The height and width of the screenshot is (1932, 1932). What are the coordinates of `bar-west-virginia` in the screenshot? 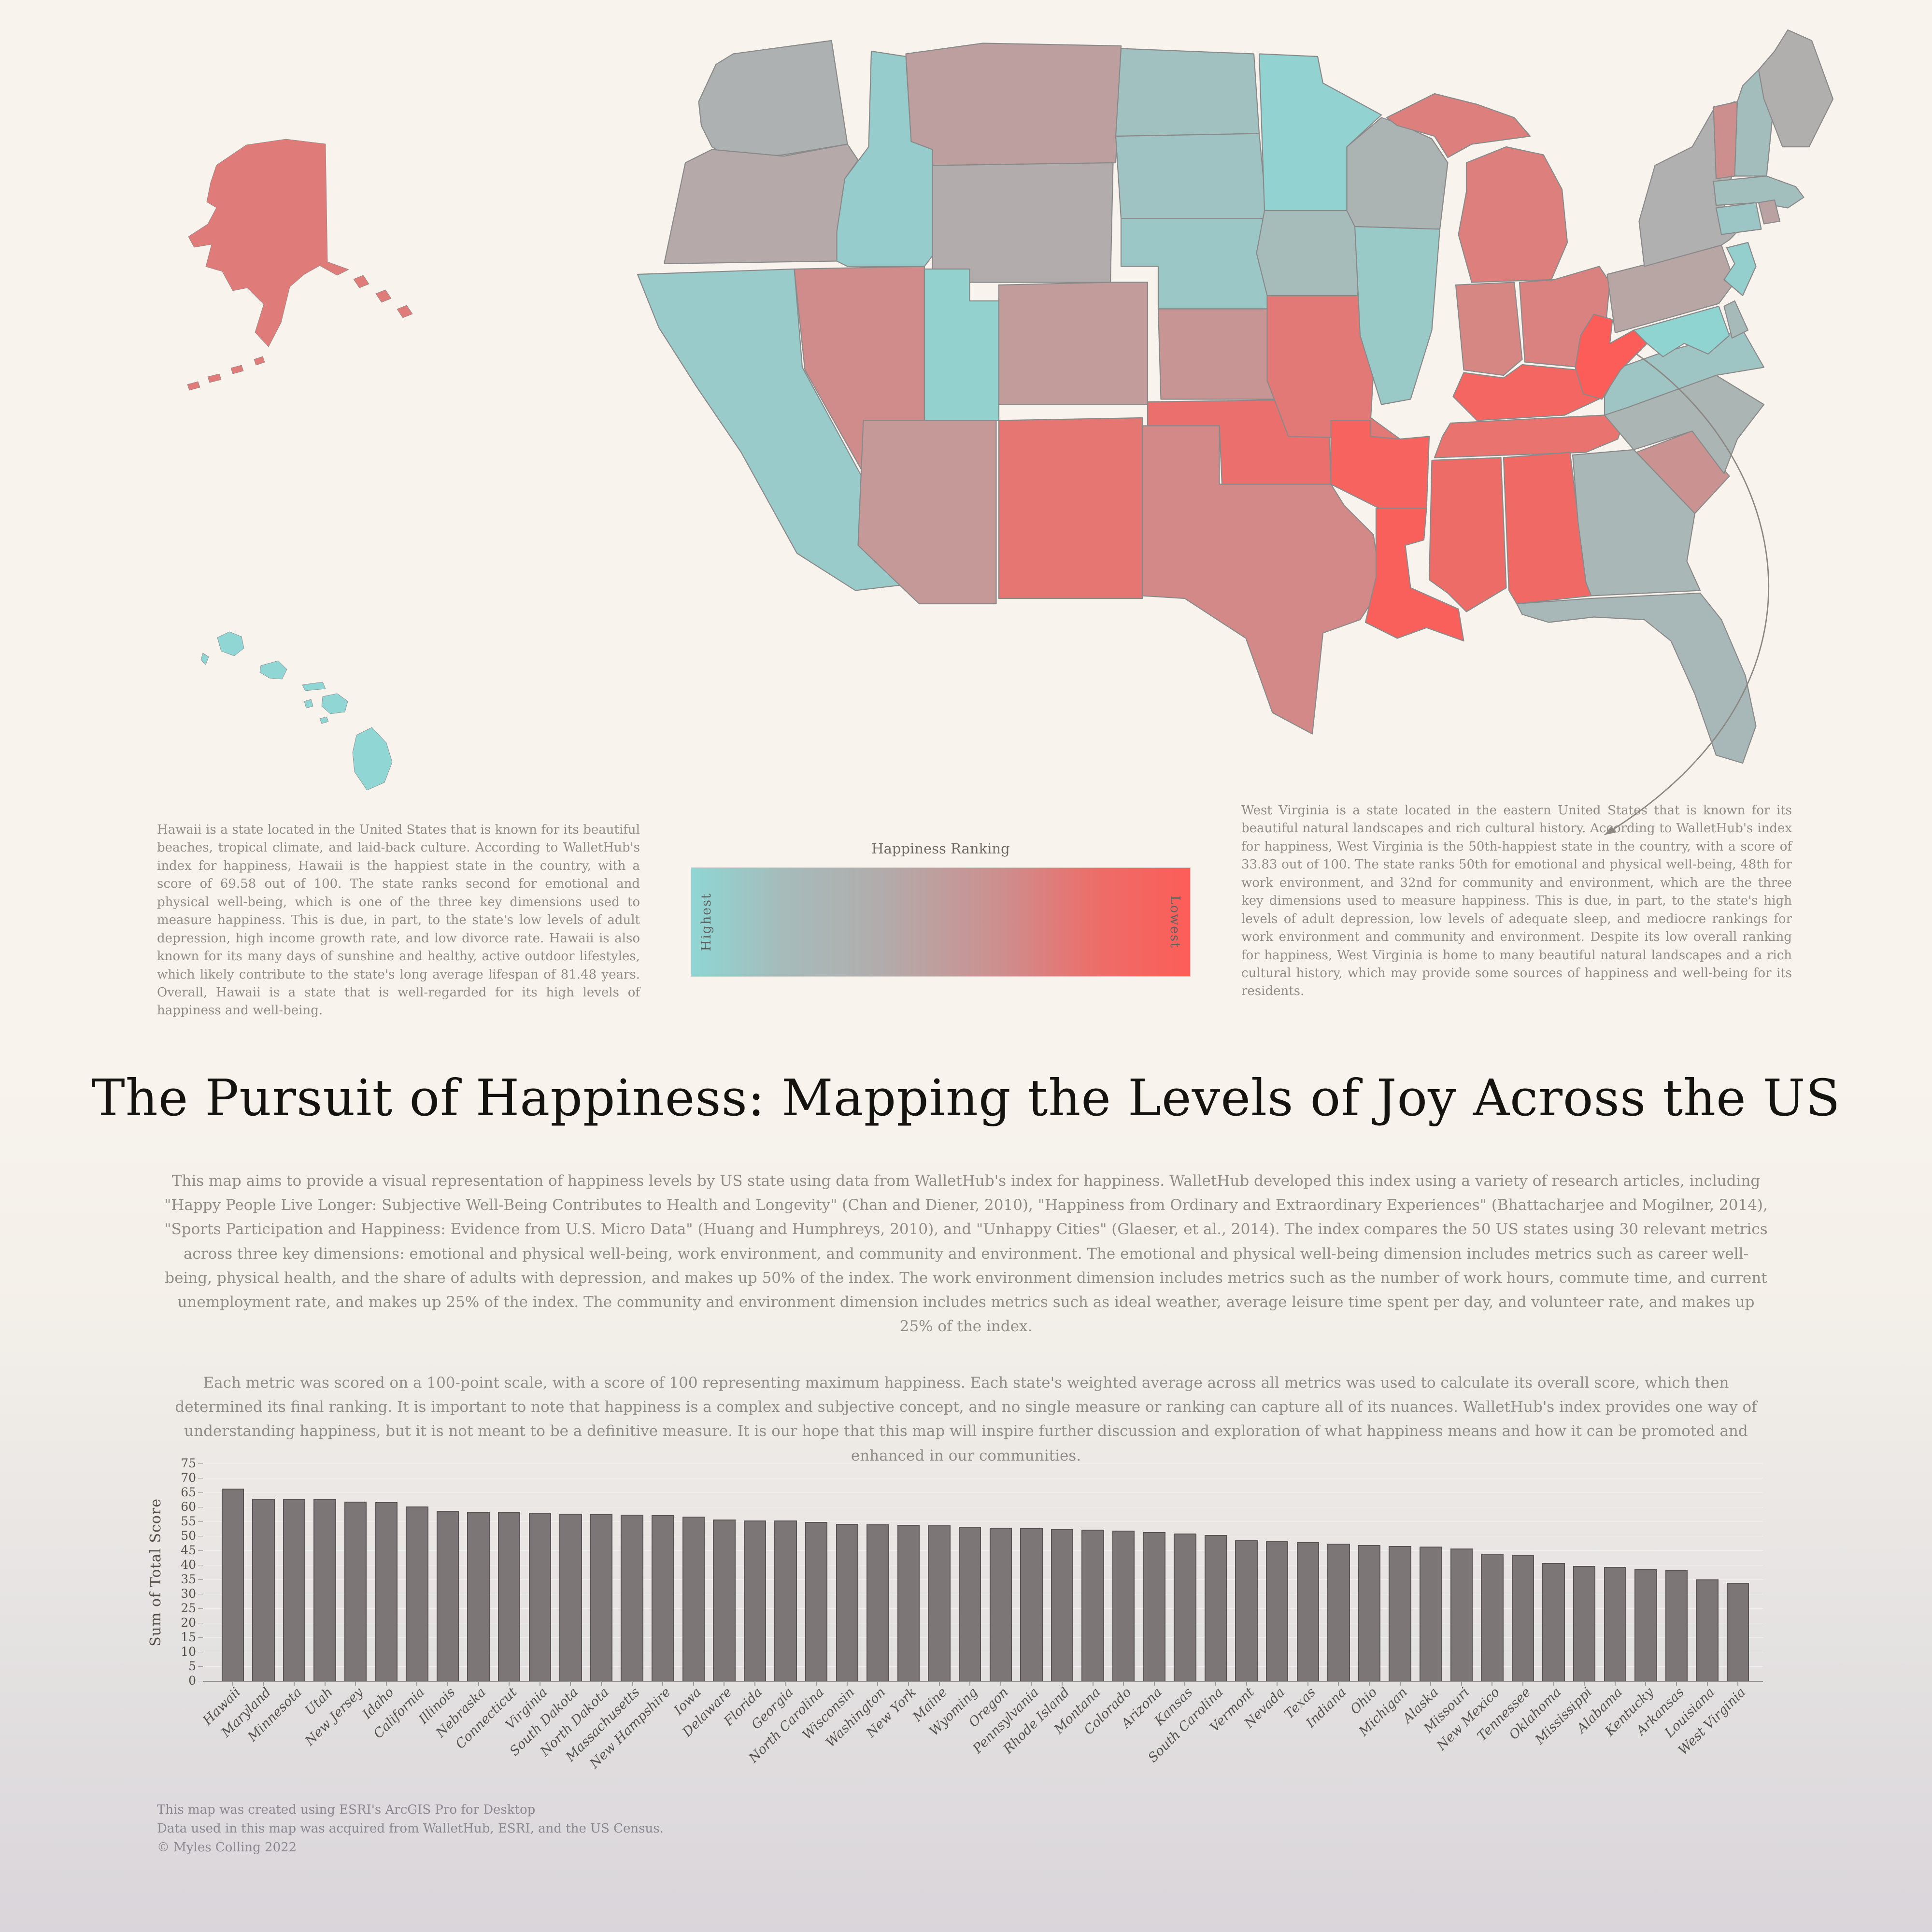 It's located at (1737, 1632).